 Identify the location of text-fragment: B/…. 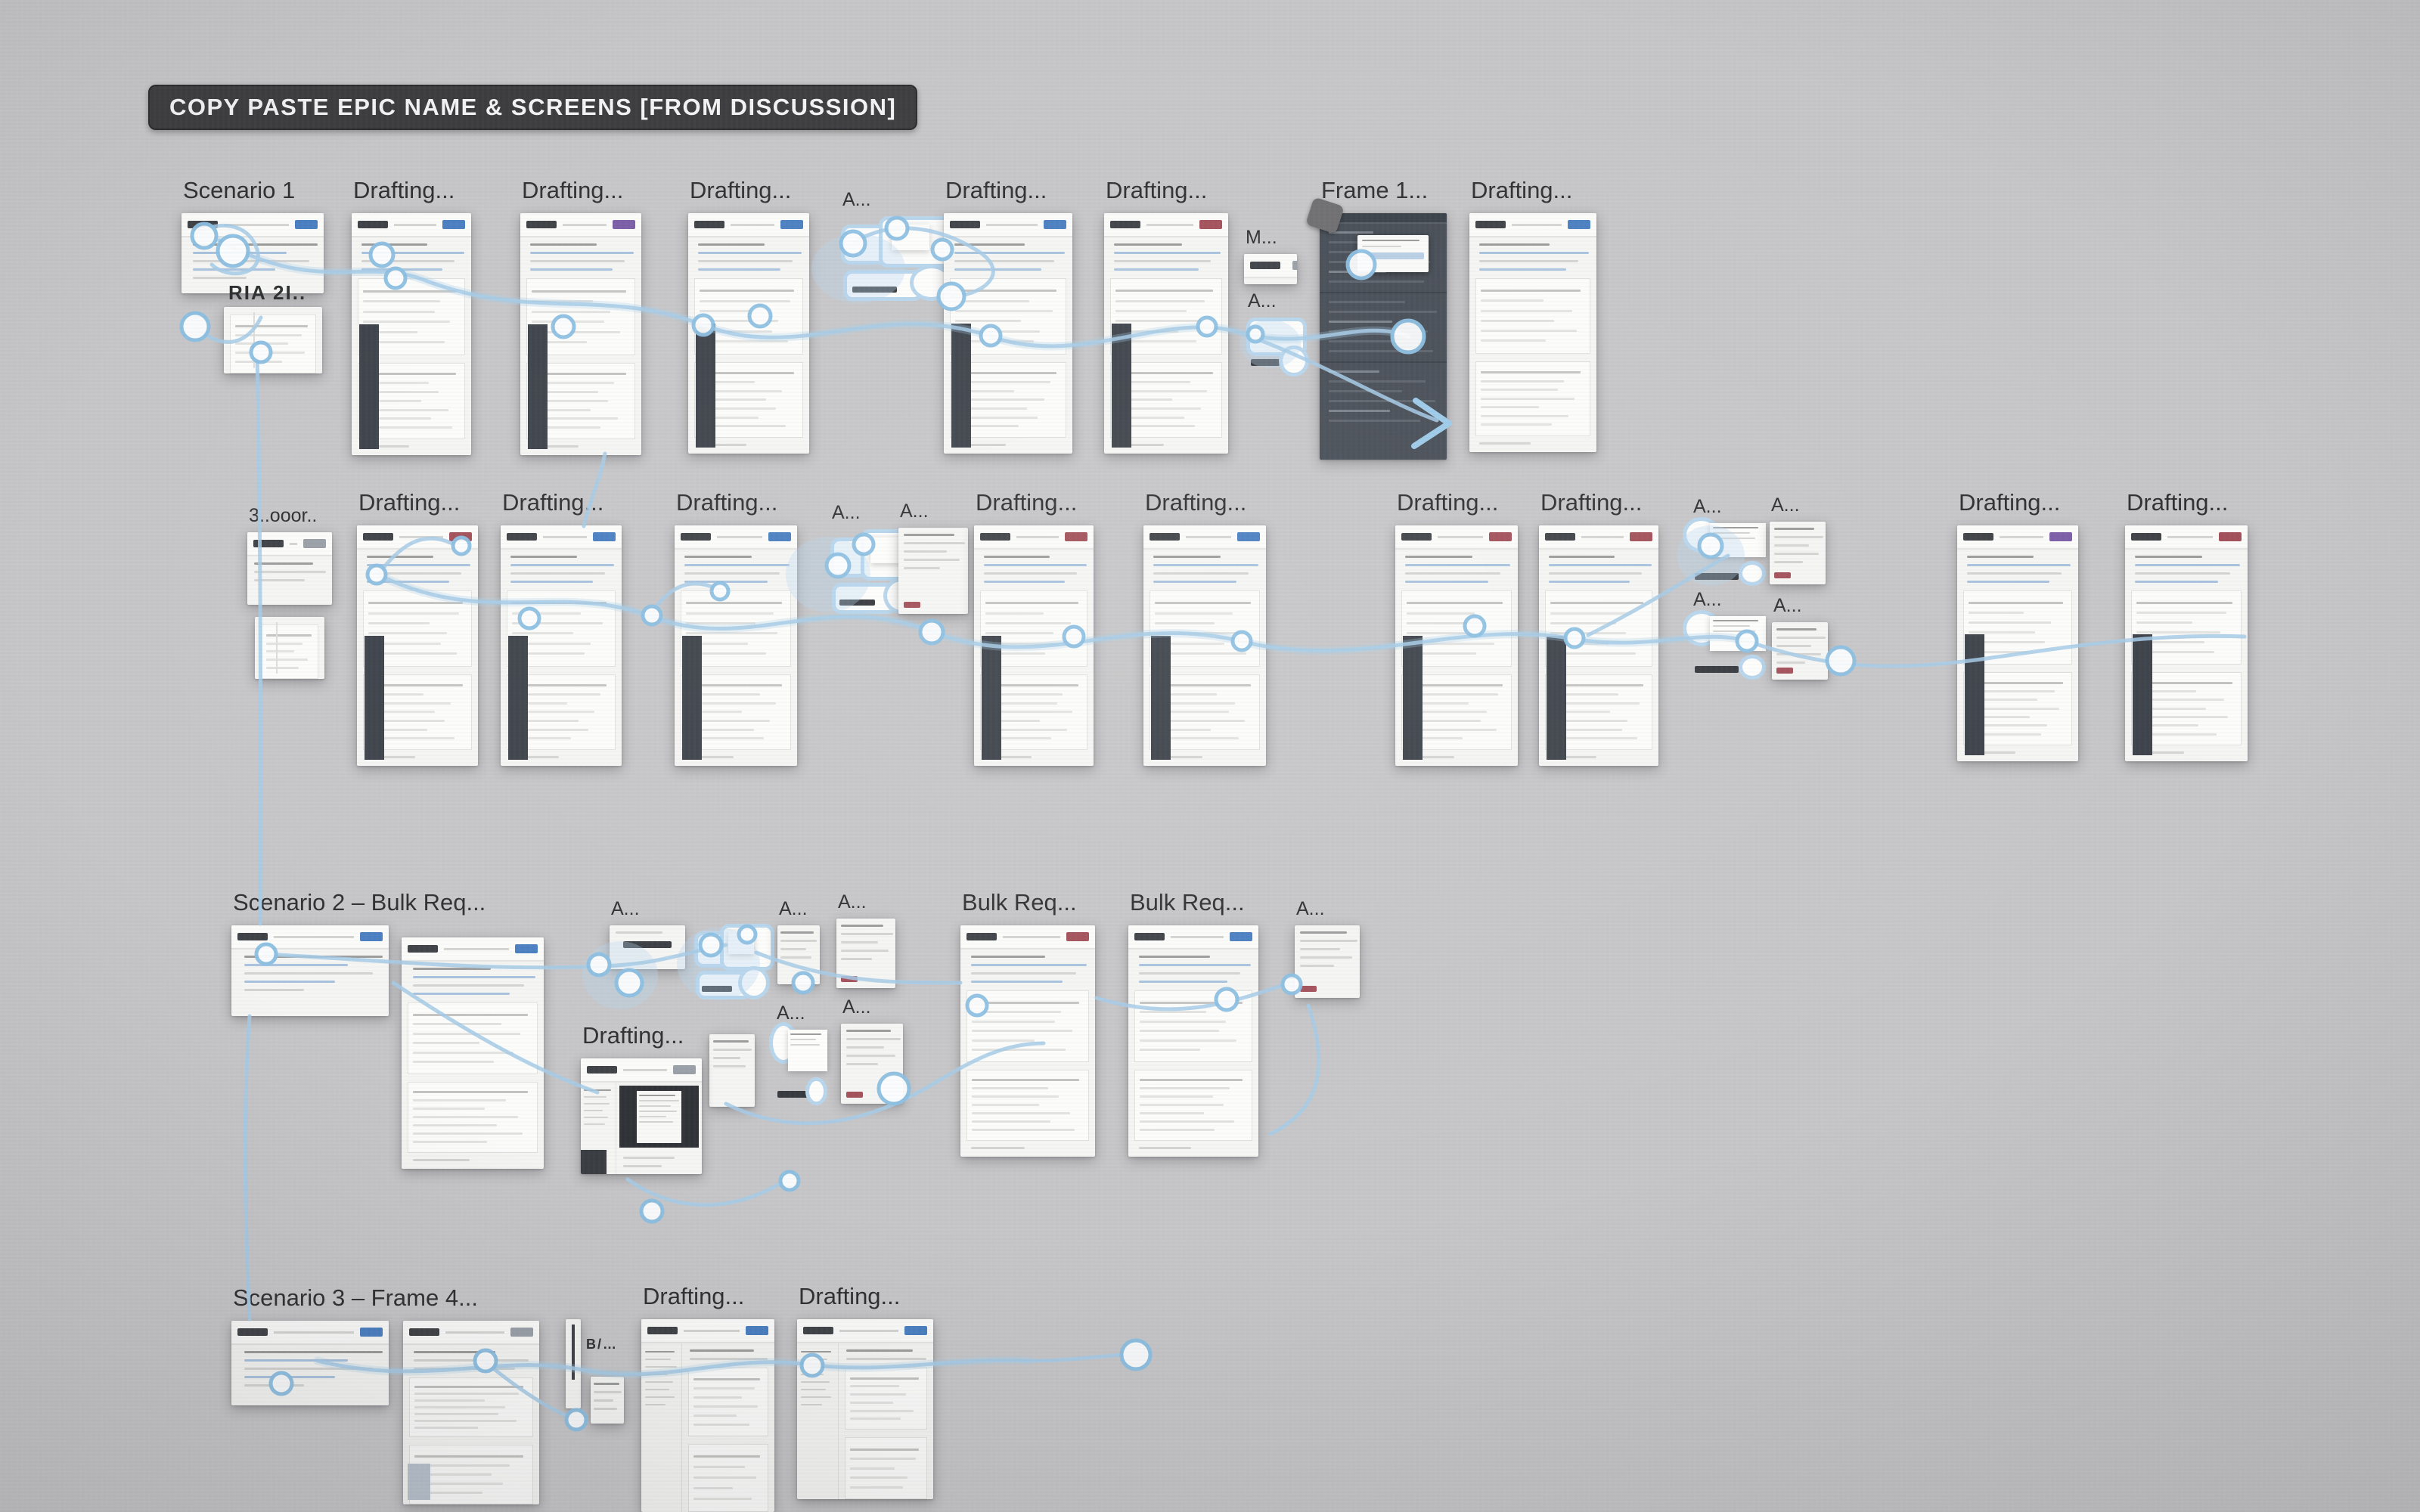
(608, 1346).